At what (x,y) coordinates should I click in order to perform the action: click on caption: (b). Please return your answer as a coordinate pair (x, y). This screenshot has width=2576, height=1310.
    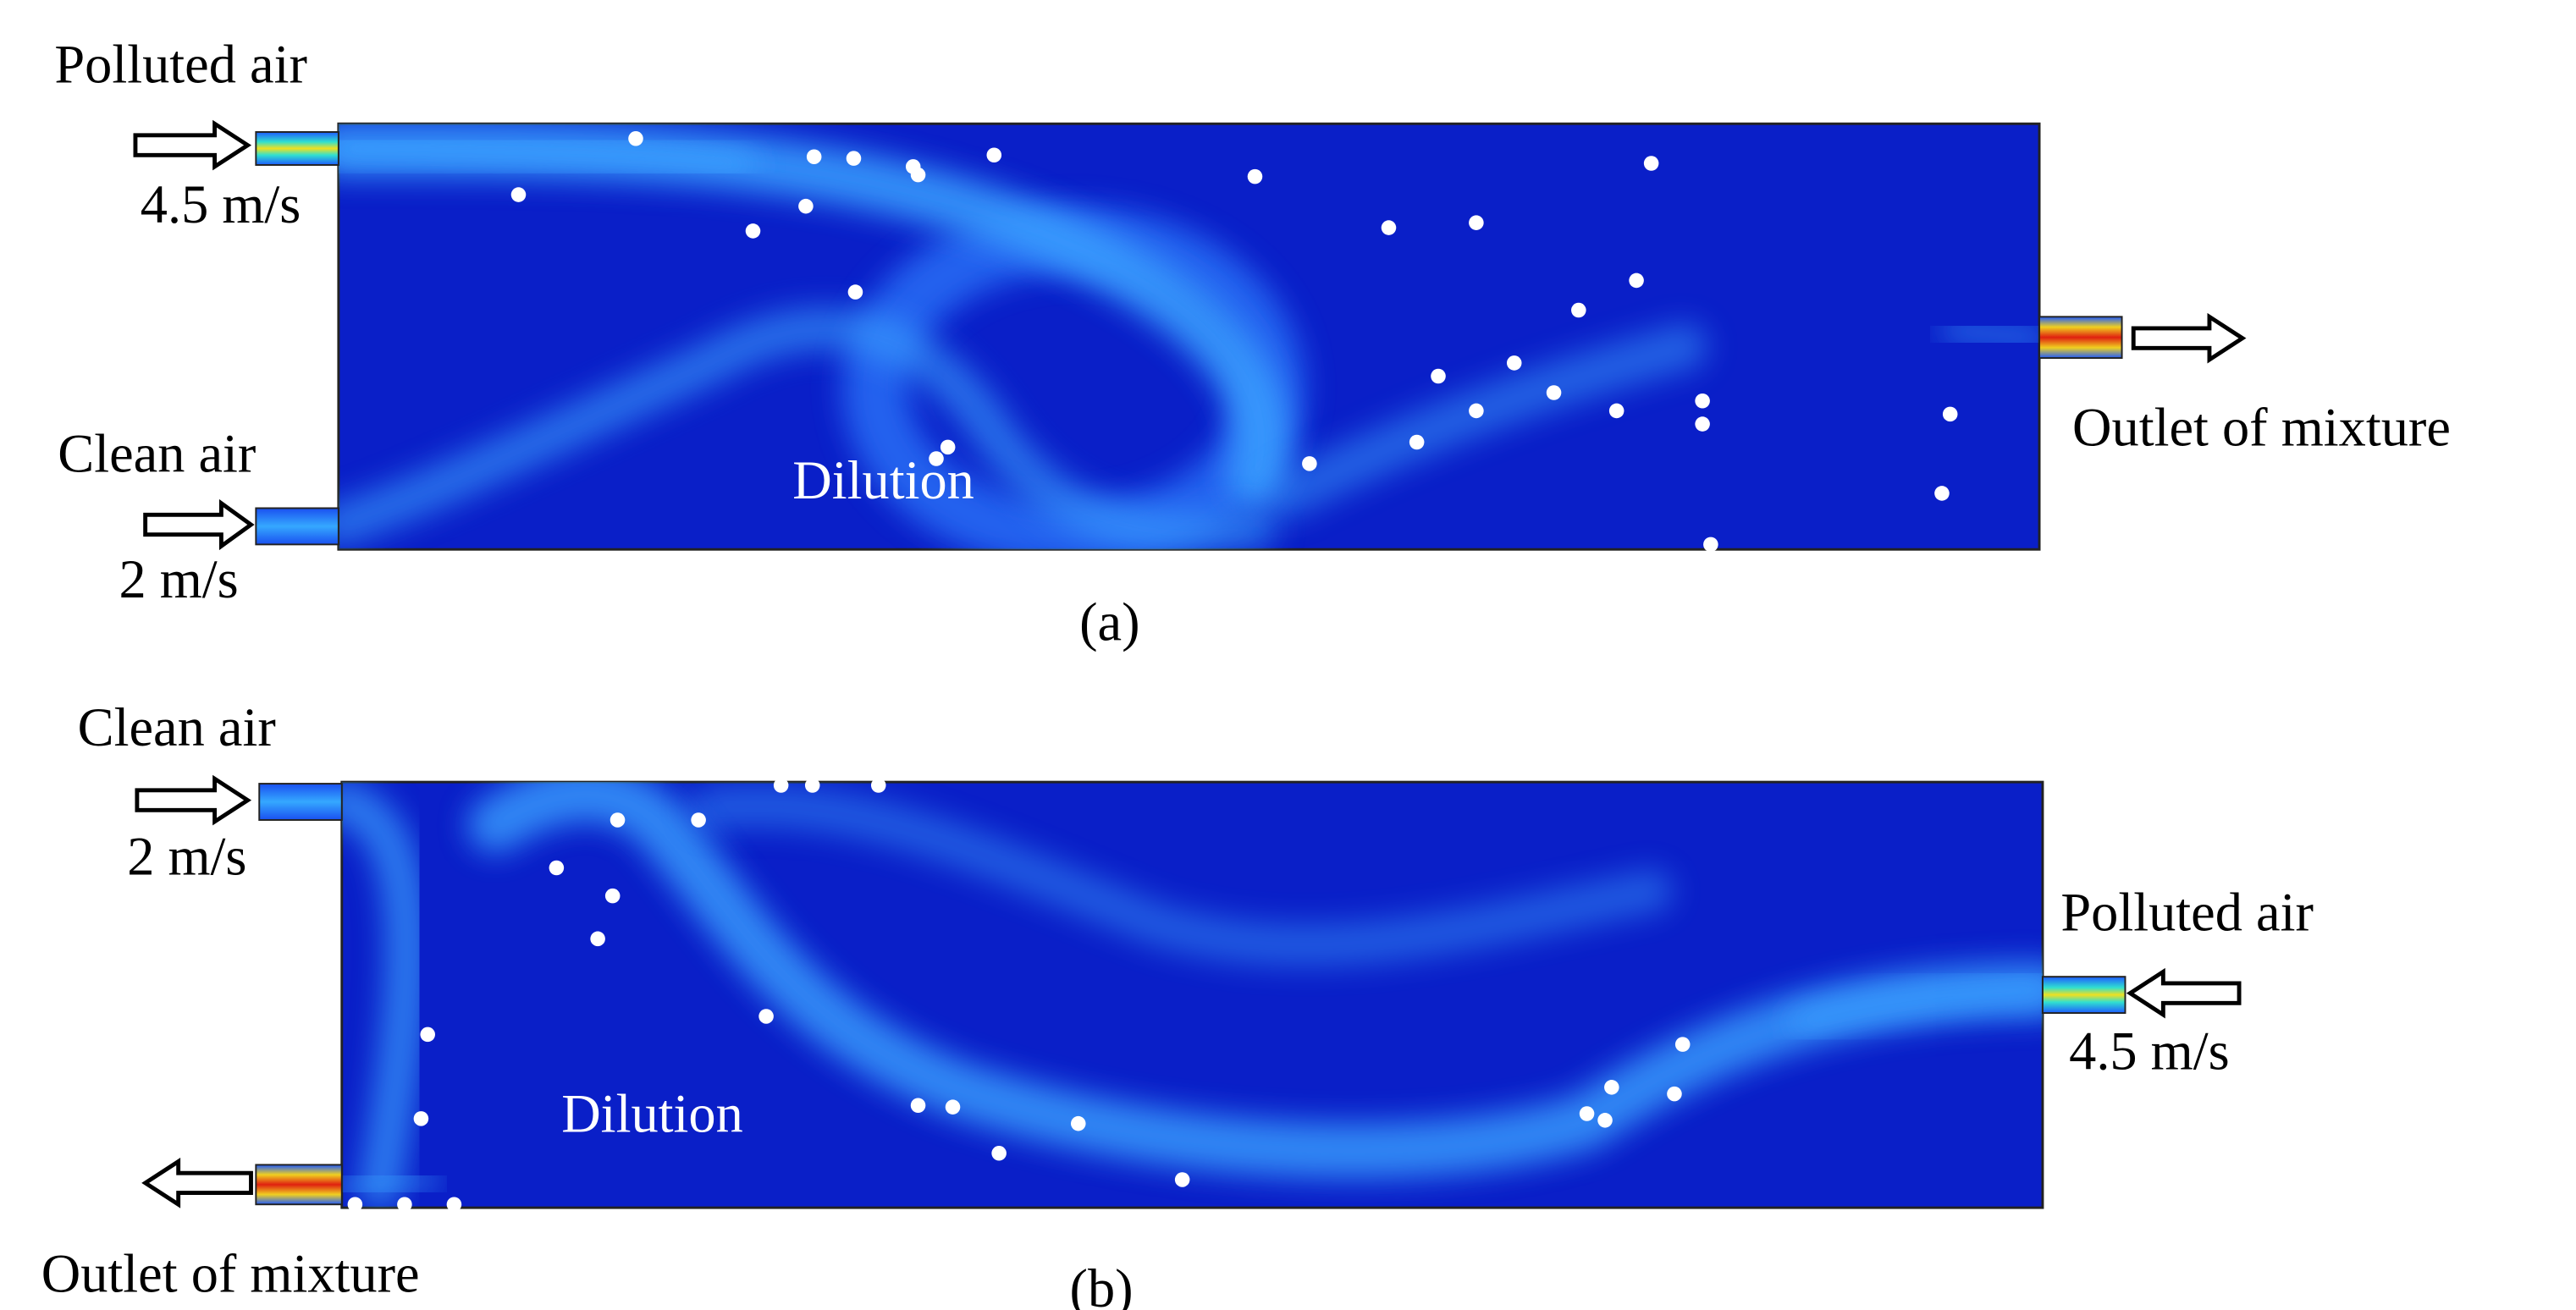
    Looking at the image, I should click on (1102, 1284).